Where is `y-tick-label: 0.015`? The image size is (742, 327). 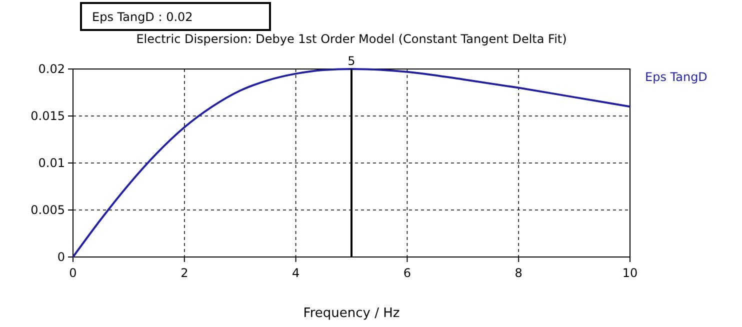
y-tick-label: 0.015 is located at coordinates (47, 116).